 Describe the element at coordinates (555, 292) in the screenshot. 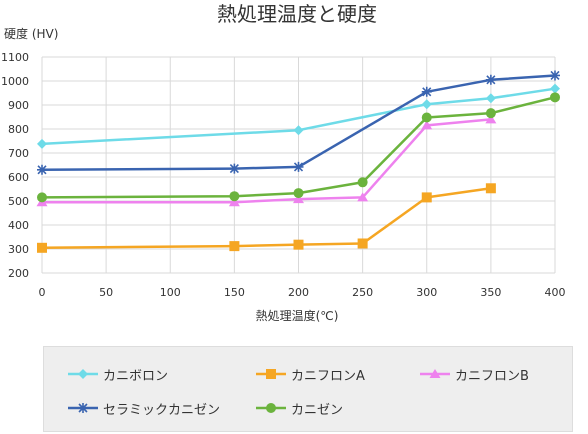

I see `x-tick-label: 400` at that location.